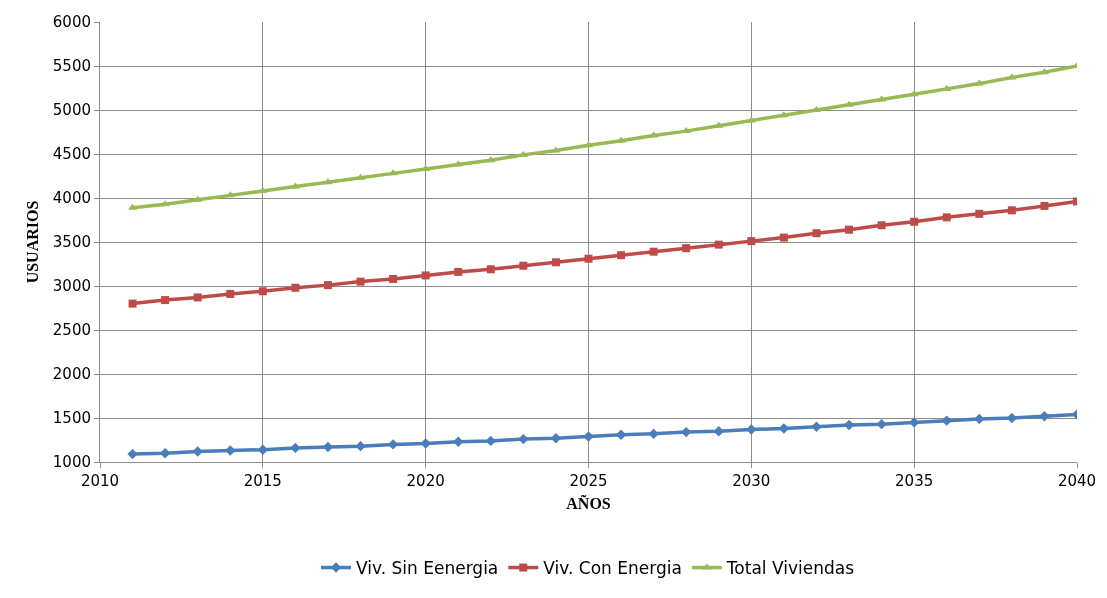  What do you see at coordinates (790, 568) in the screenshot?
I see `legend-label: Total Viviendas` at bounding box center [790, 568].